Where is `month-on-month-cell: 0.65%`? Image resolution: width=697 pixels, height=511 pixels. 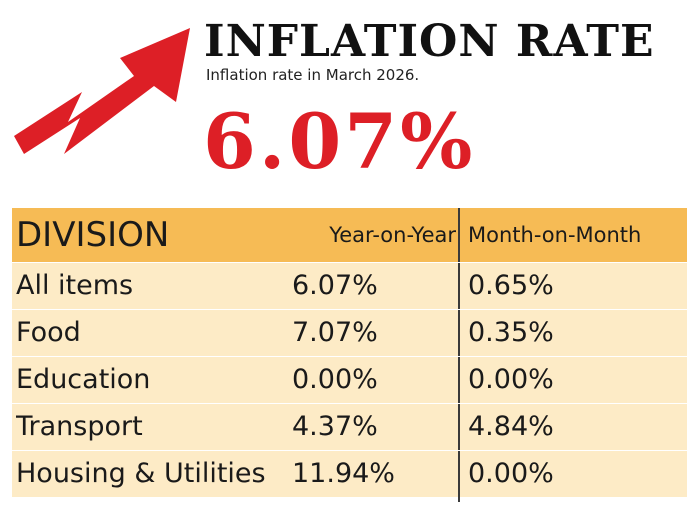
month-on-month-cell: 0.65% is located at coordinates (511, 285).